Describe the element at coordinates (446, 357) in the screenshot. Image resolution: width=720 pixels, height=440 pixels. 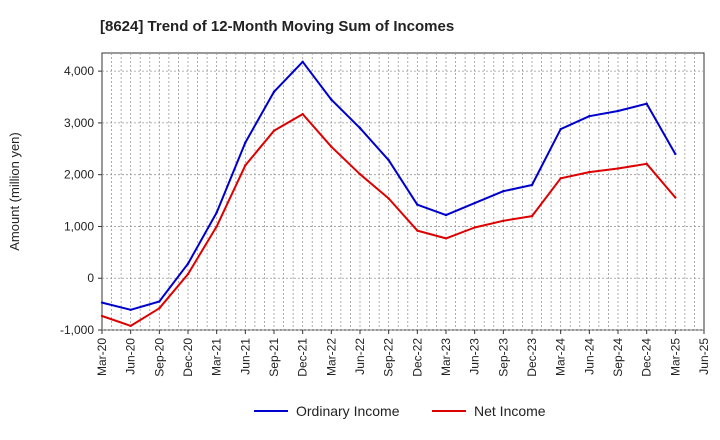
I see `x-tick-label: Mar-23` at that location.